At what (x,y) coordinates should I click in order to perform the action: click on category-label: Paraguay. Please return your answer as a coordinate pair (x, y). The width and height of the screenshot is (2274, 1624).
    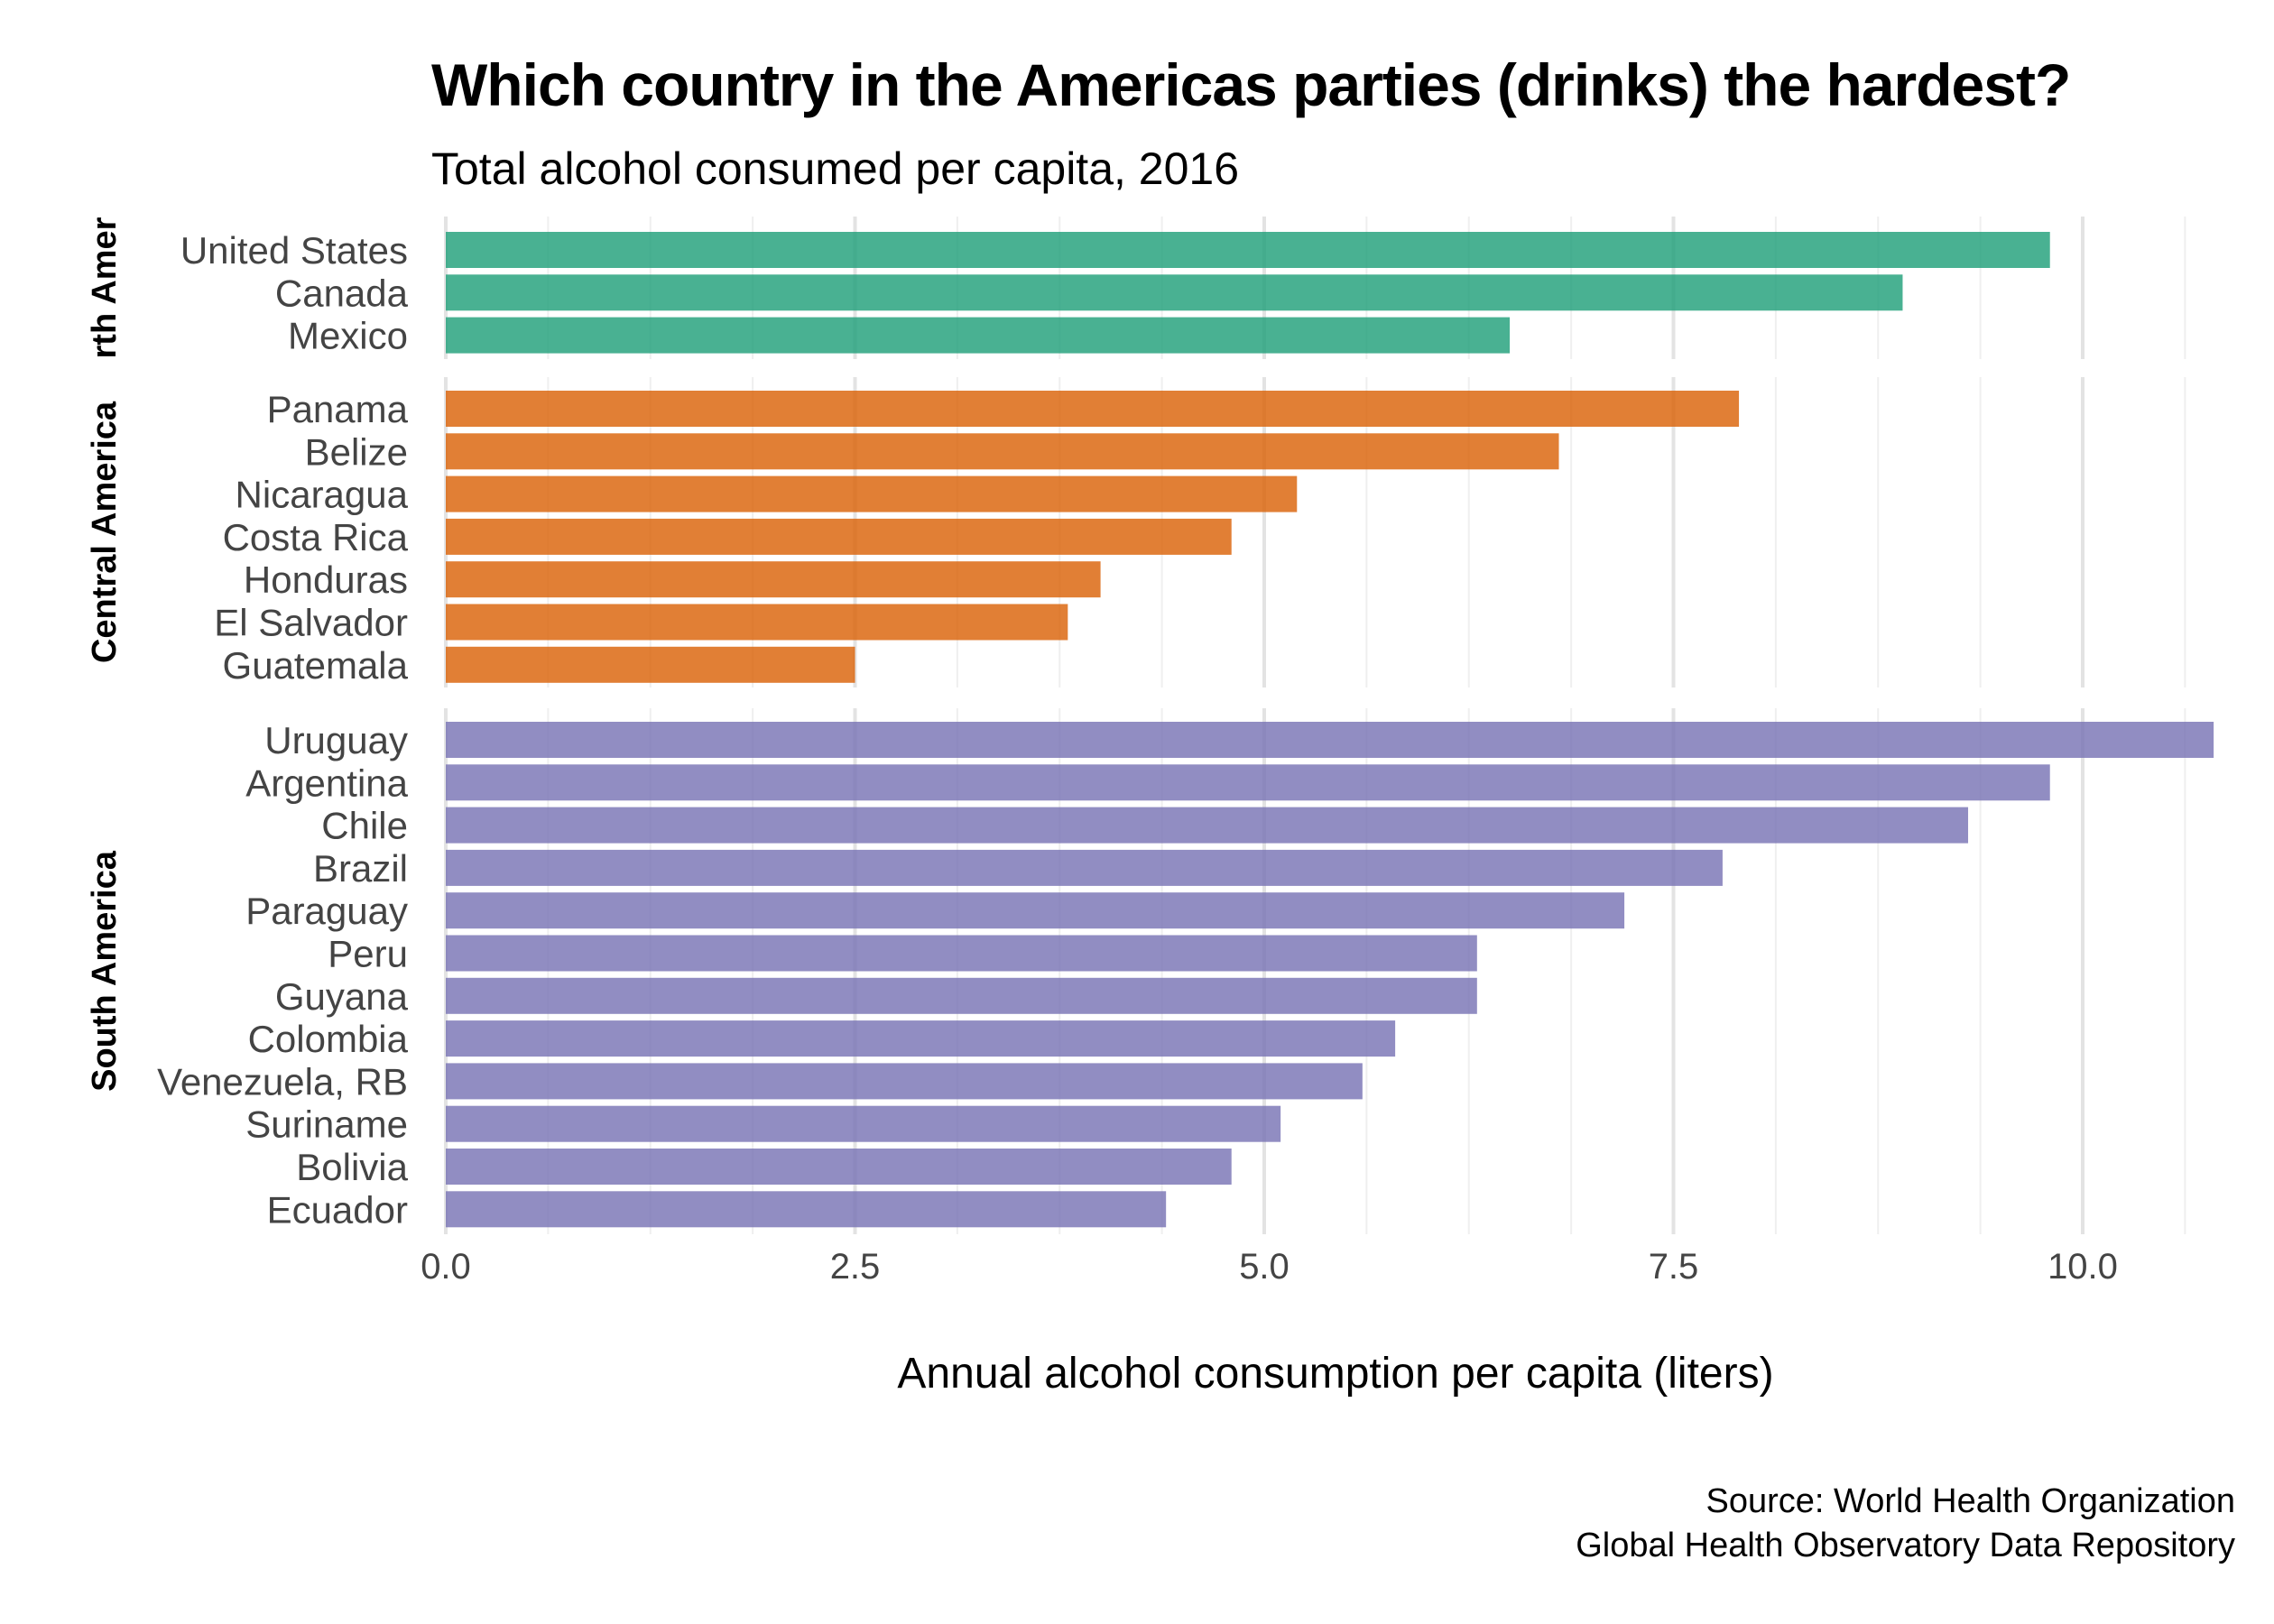
    Looking at the image, I should click on (326, 911).